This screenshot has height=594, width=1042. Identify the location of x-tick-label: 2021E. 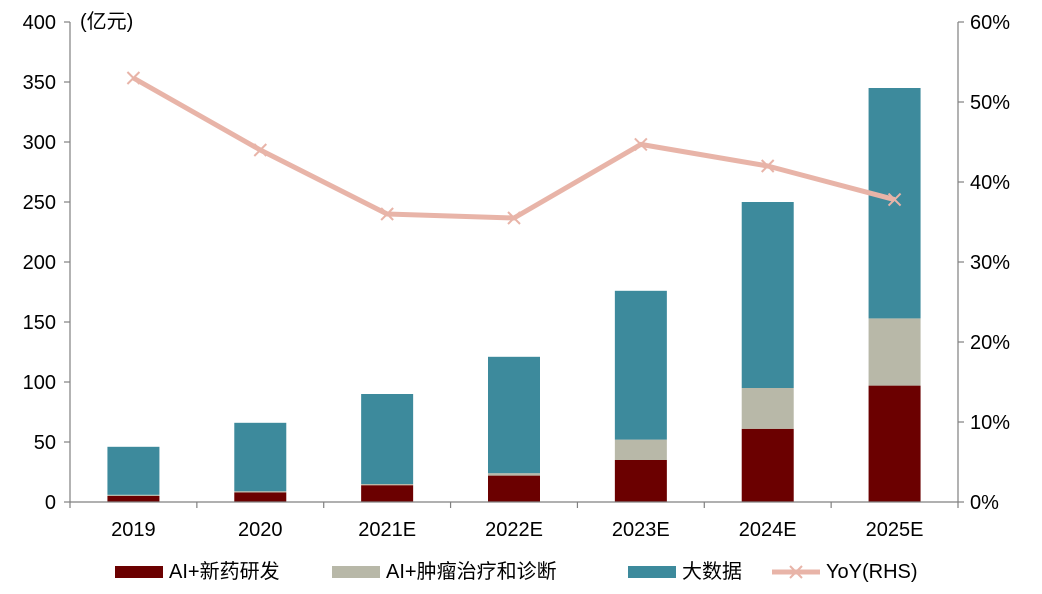
(387, 530).